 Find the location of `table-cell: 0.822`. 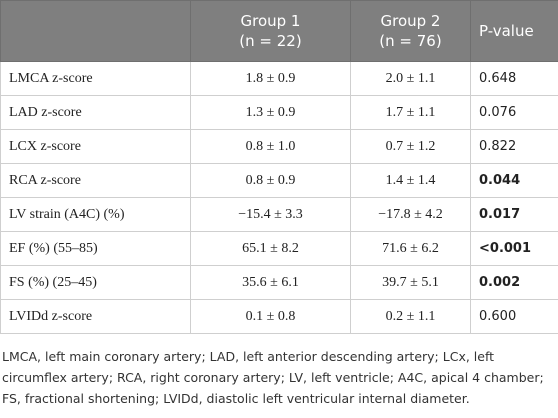

table-cell: 0.822 is located at coordinates (514, 146).